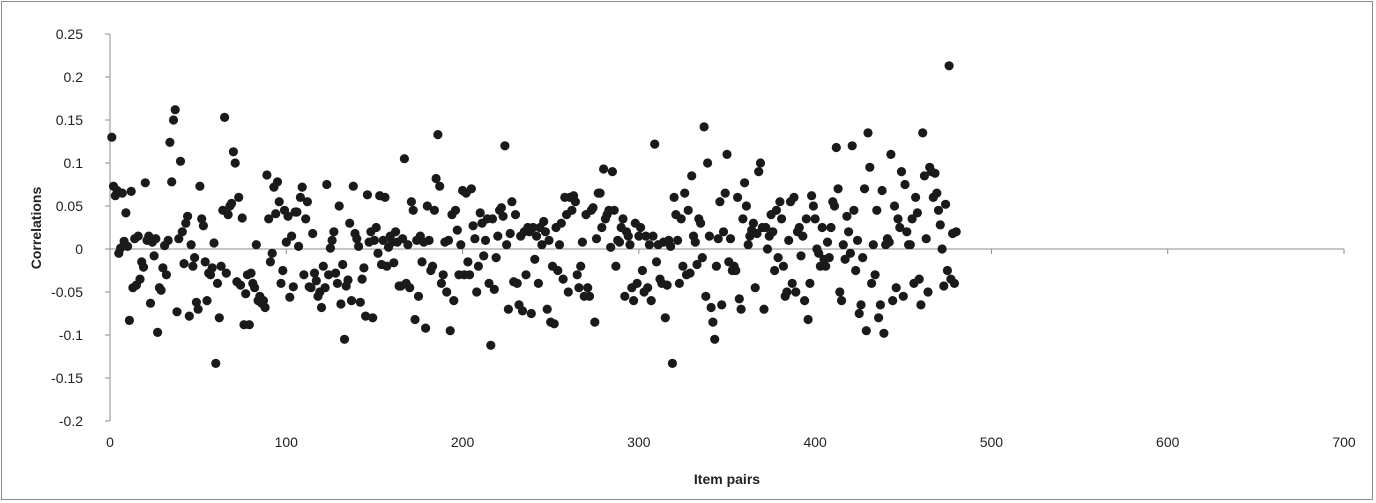  Describe the element at coordinates (992, 442) in the screenshot. I see `x-tick-label: 500` at that location.